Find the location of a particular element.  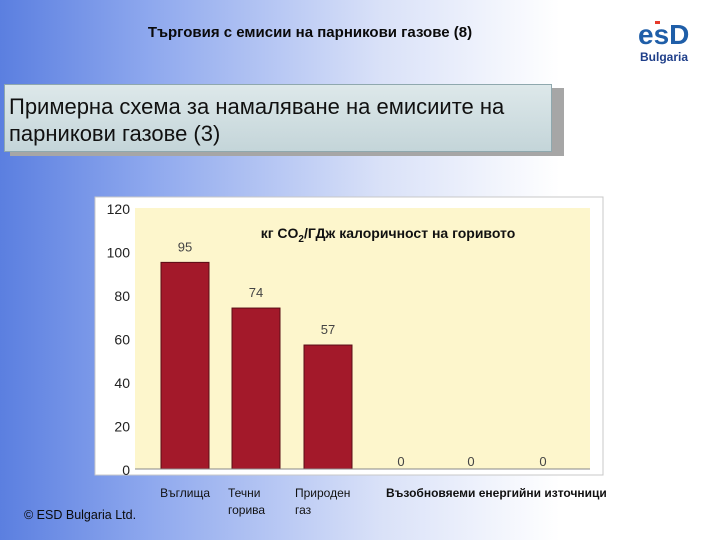

slide-title-line2: парникови газове (3) is located at coordinates (115, 133).